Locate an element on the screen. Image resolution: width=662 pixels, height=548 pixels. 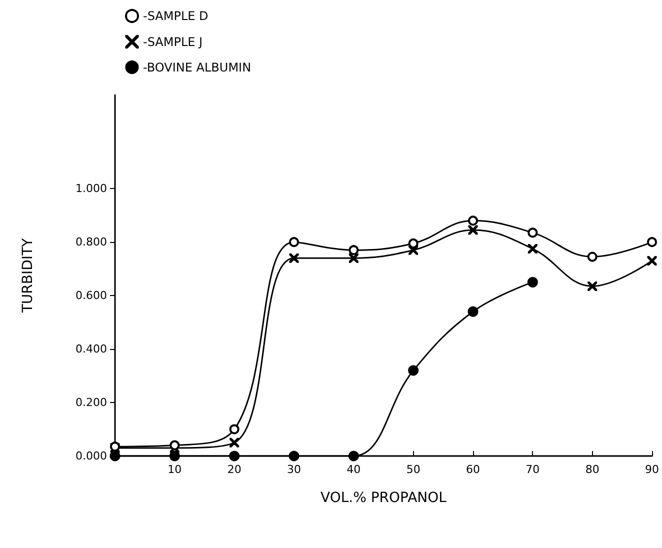
x-tick-label: 70 is located at coordinates (533, 469).